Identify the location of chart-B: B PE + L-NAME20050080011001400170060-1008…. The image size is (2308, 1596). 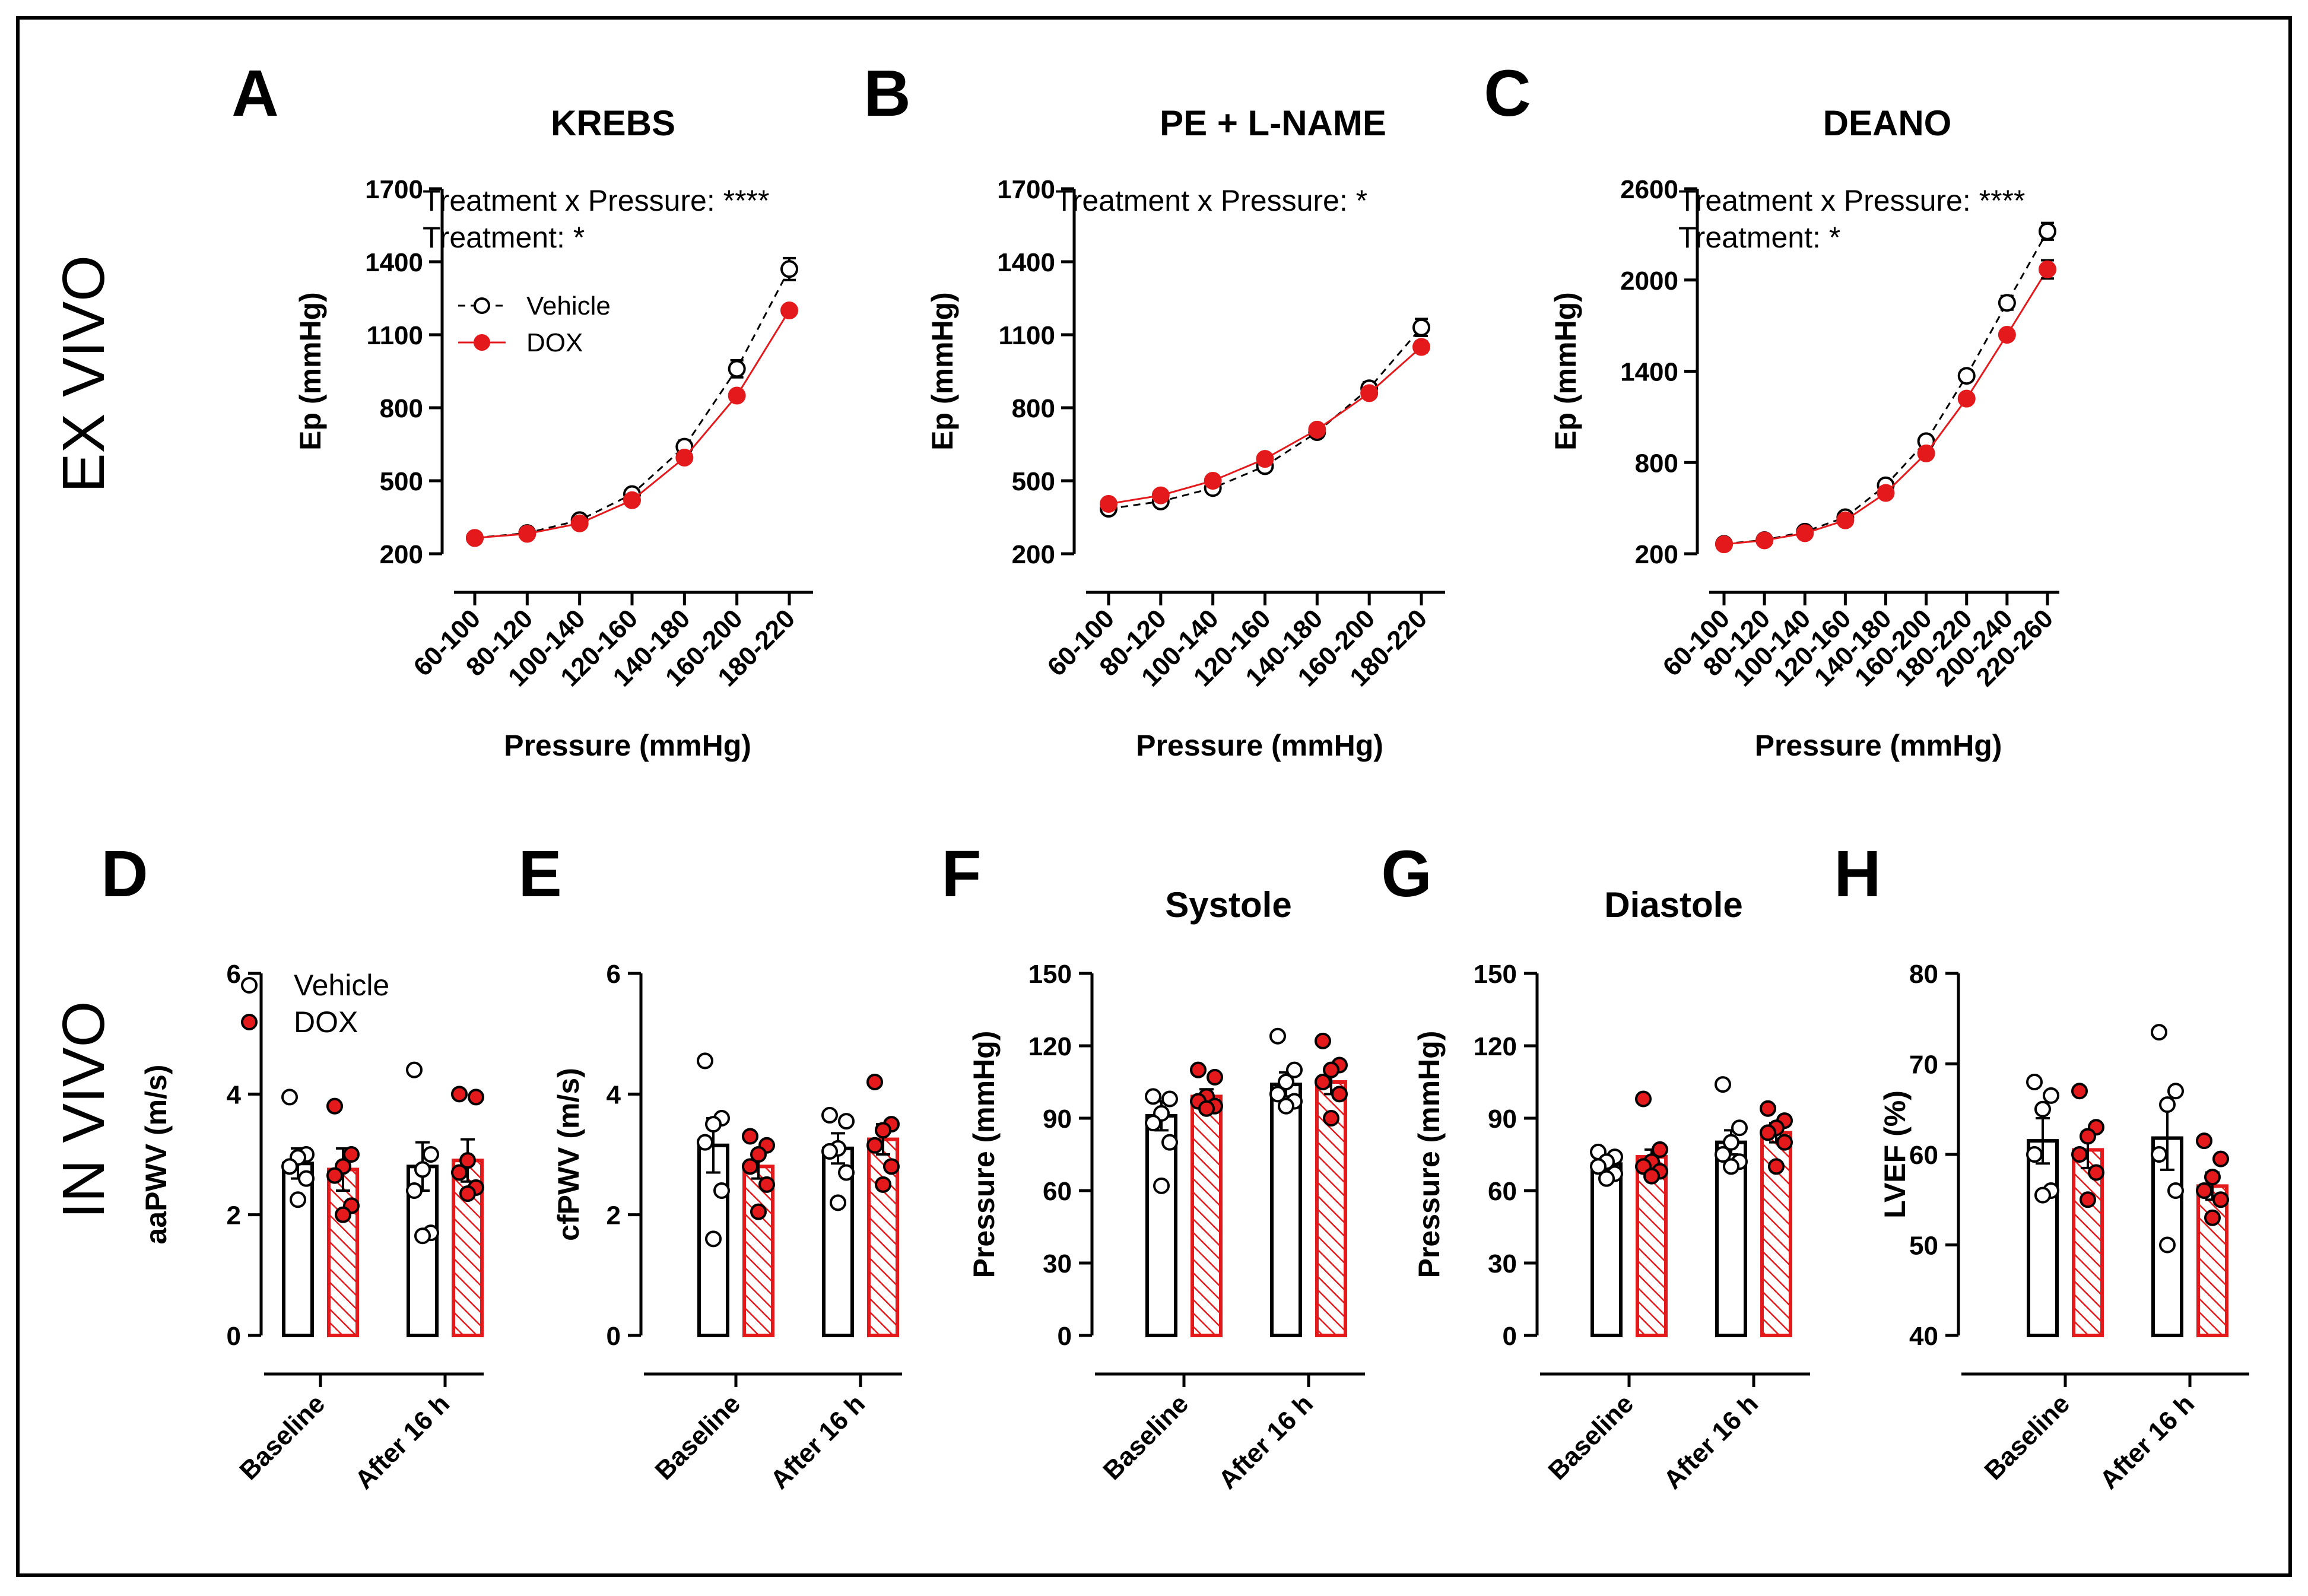
(1154, 409).